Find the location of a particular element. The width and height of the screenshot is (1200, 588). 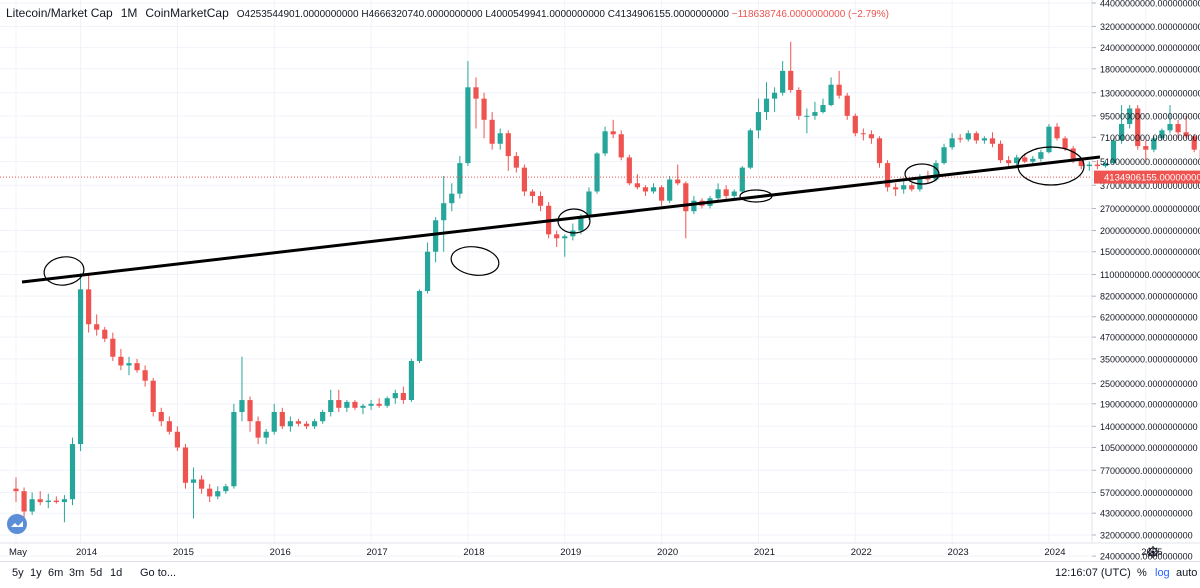

clock-time: 12:16:07 (UTC) is located at coordinates (1093, 573).